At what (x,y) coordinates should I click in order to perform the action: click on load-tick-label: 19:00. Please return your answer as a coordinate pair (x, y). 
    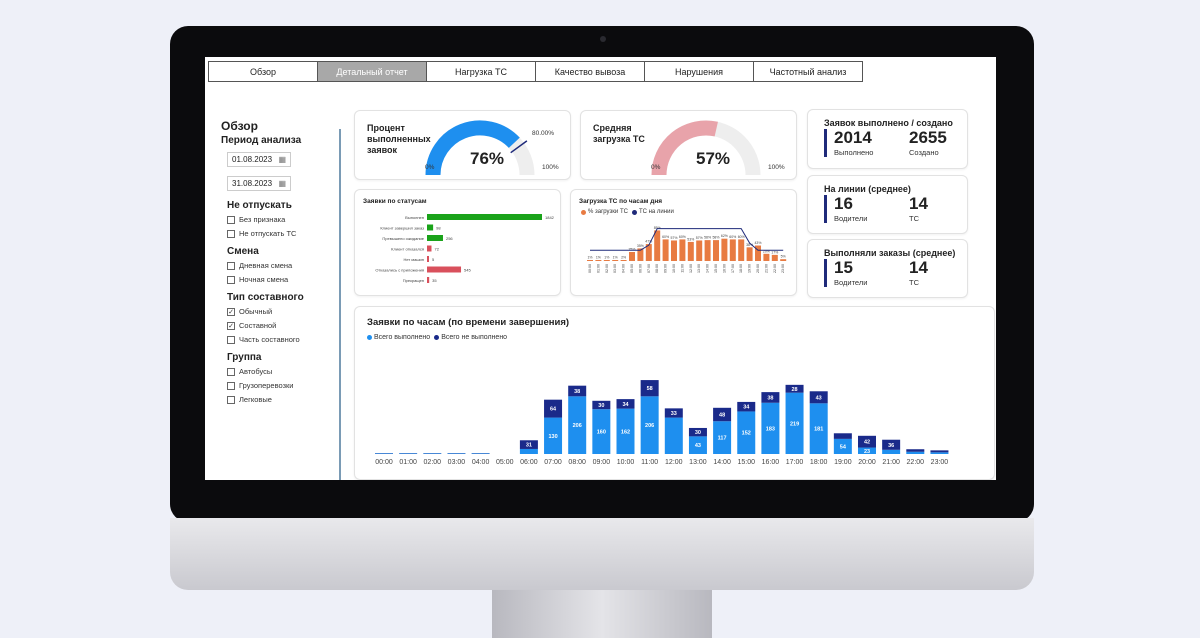
    Looking at the image, I should click on (750, 268).